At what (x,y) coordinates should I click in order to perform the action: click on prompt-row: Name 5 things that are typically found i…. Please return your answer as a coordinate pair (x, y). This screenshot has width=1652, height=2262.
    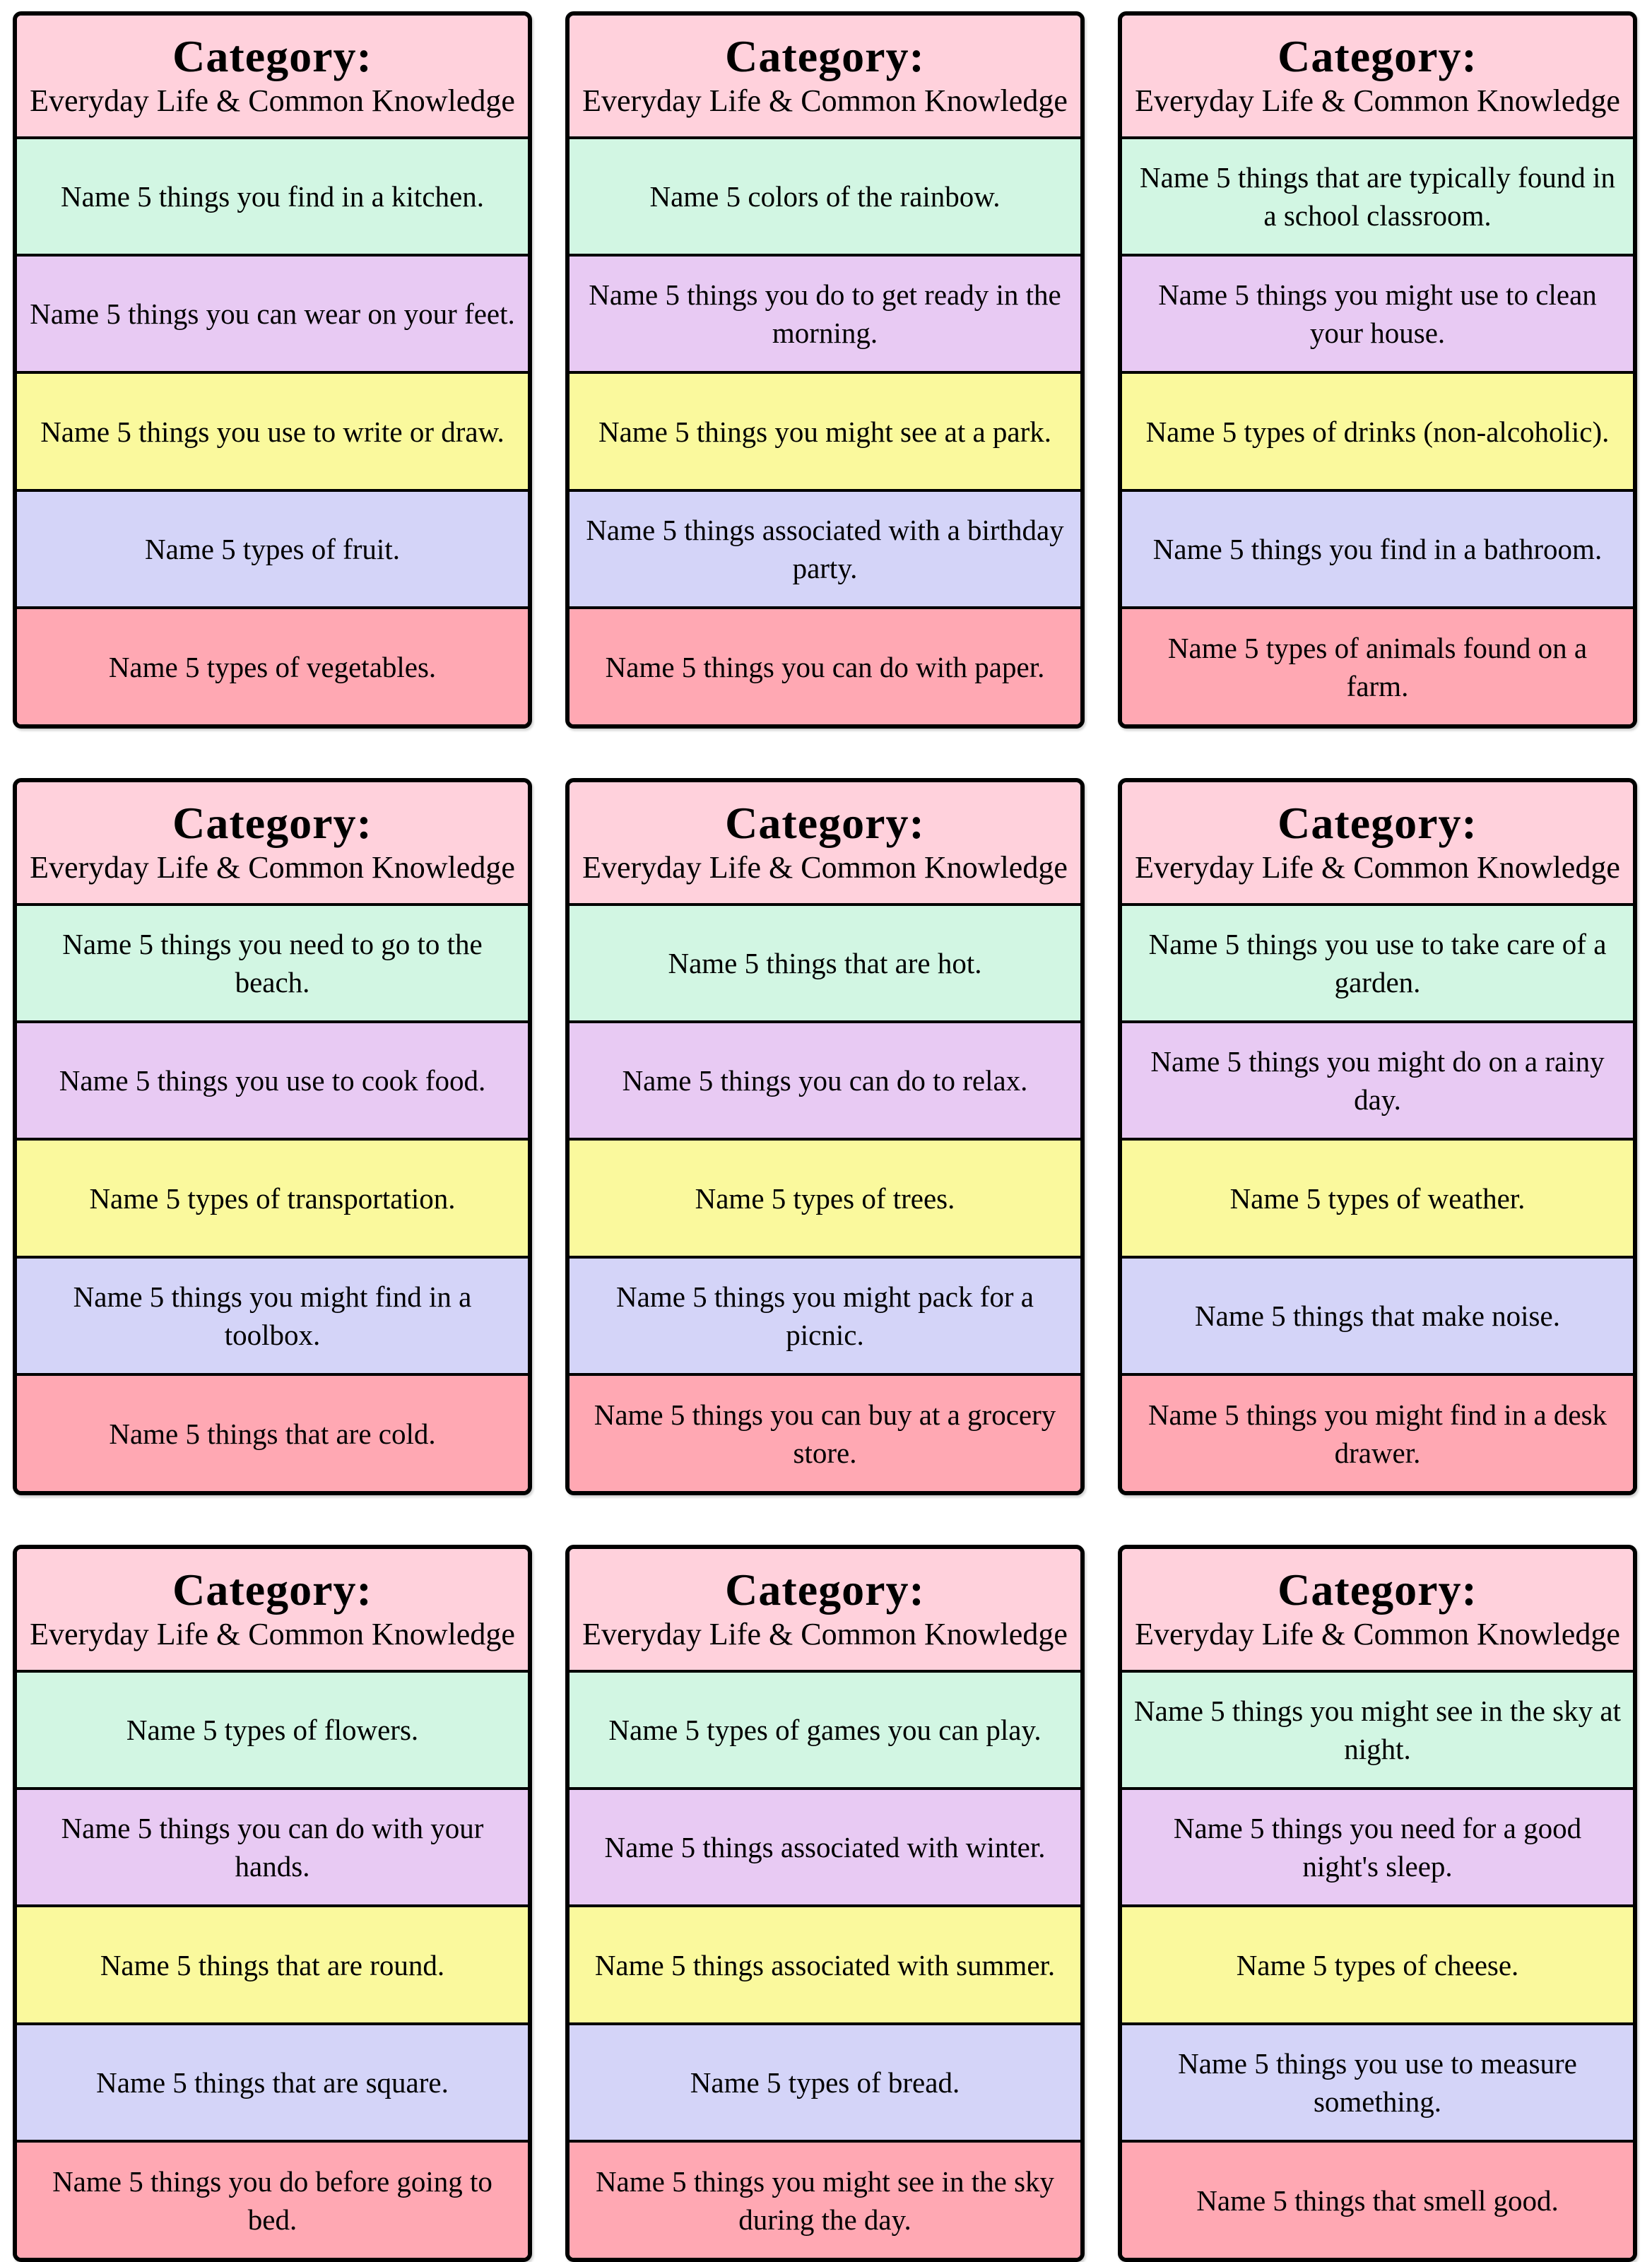
    Looking at the image, I should click on (1377, 195).